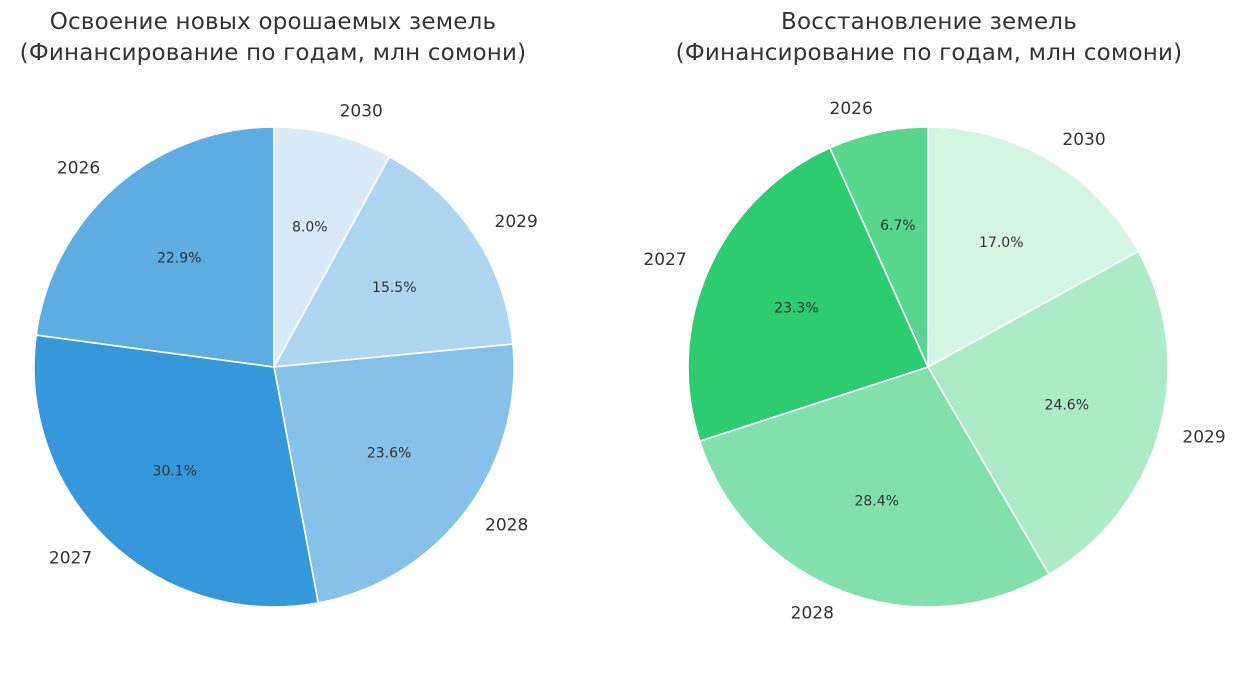 The image size is (1233, 679). Describe the element at coordinates (179, 259) in the screenshot. I see `left-pie-percent-label-2026: 22.9%` at that location.